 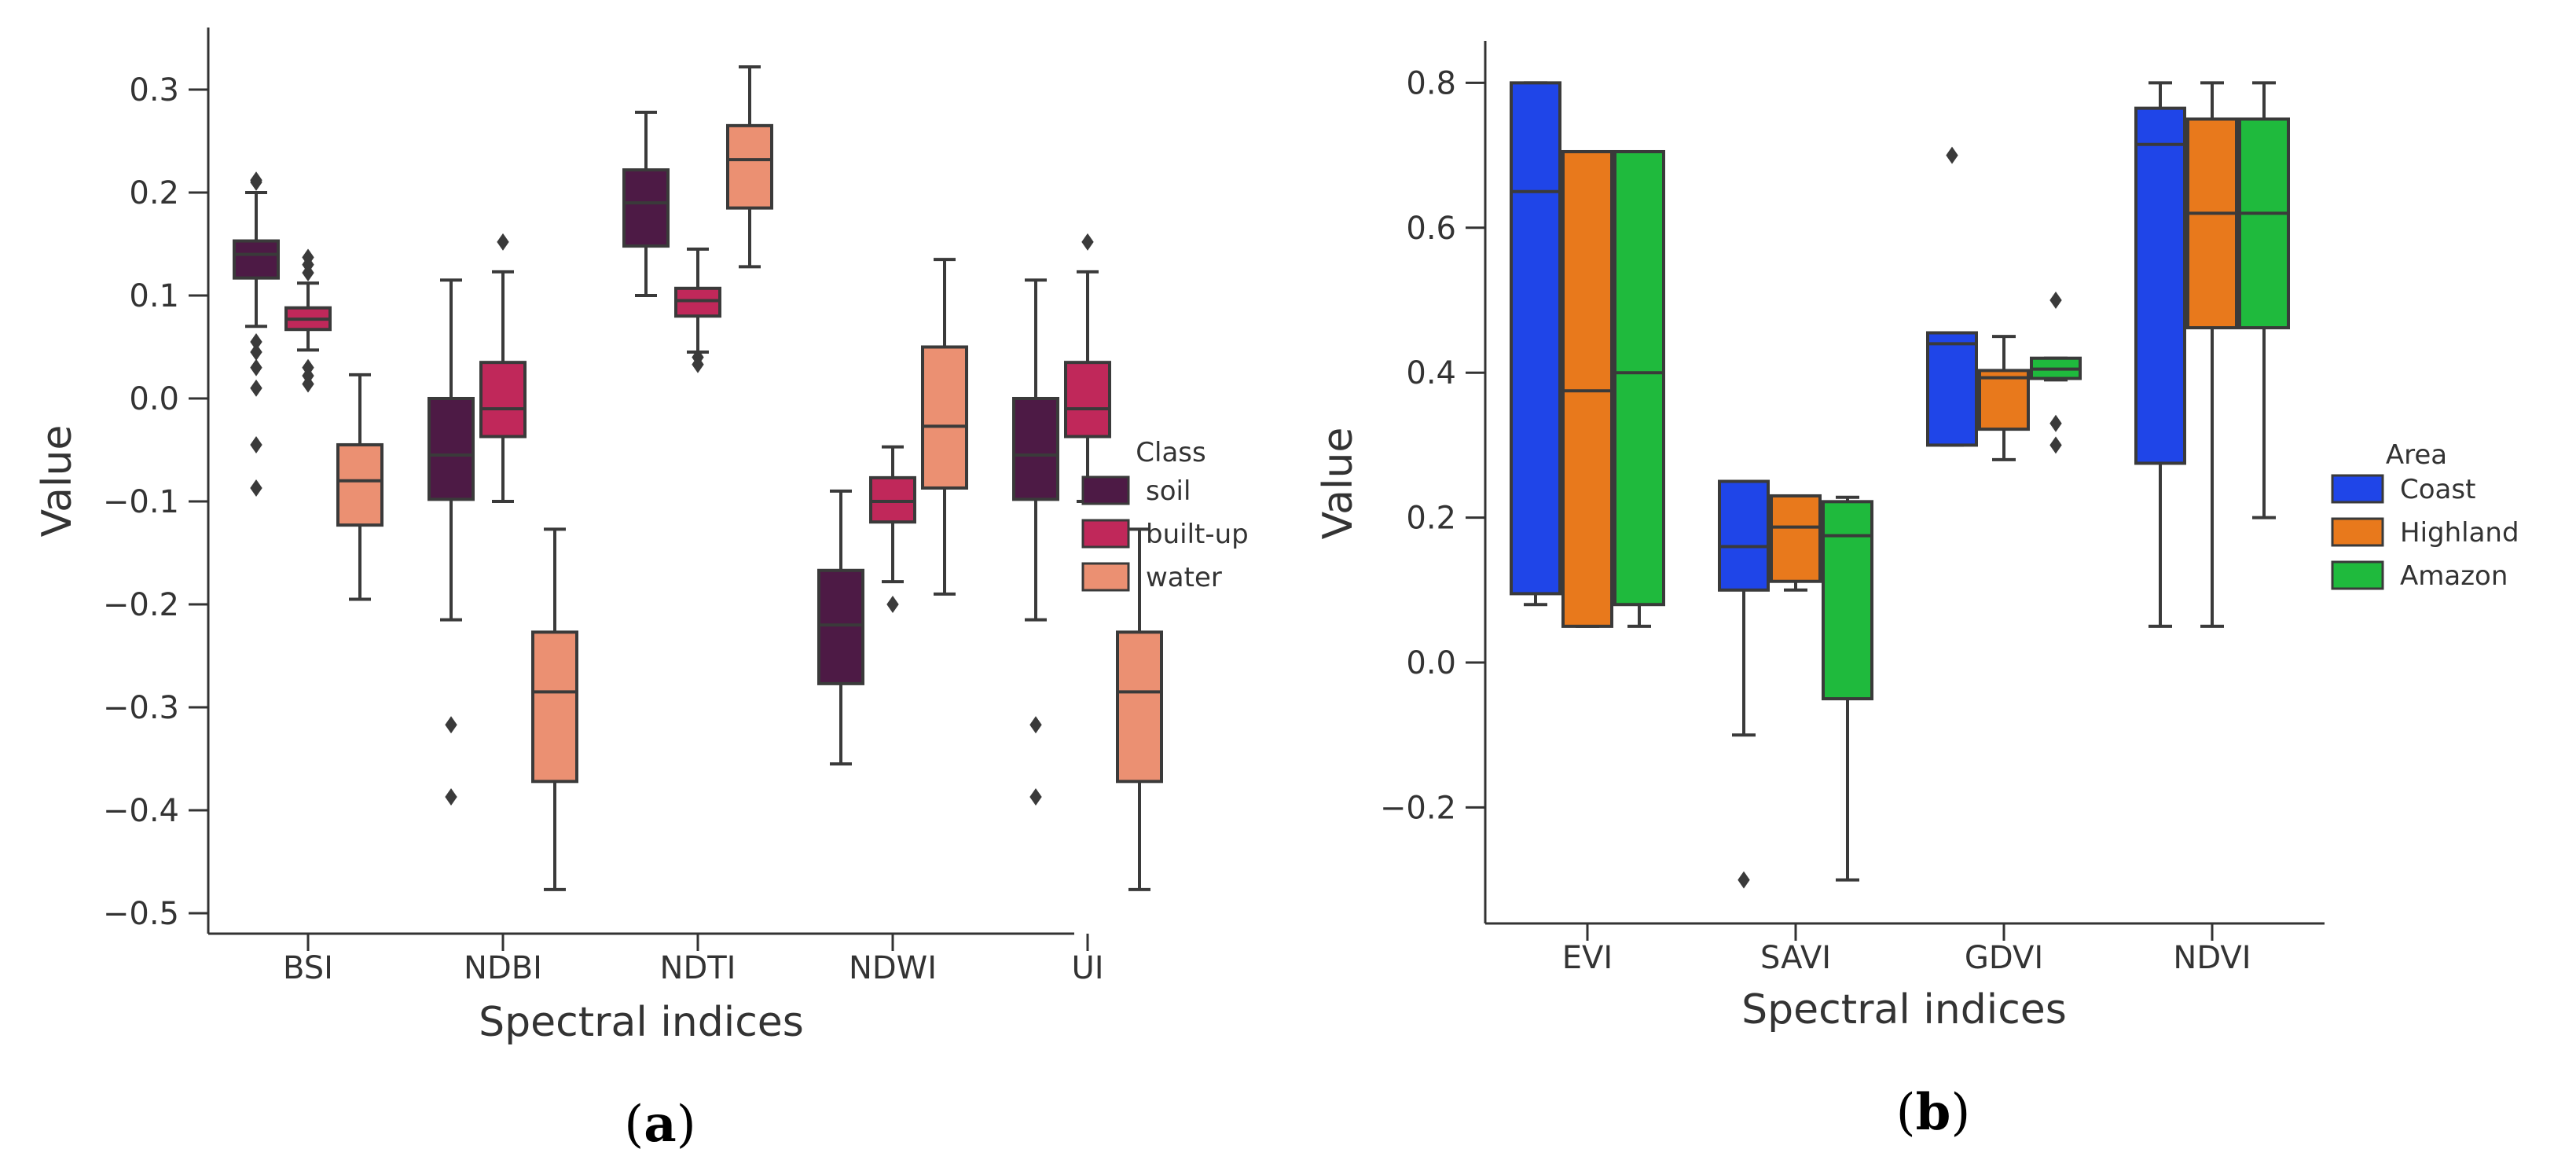 I want to click on panel-a-y-tick-label: −0.5, so click(x=141, y=914).